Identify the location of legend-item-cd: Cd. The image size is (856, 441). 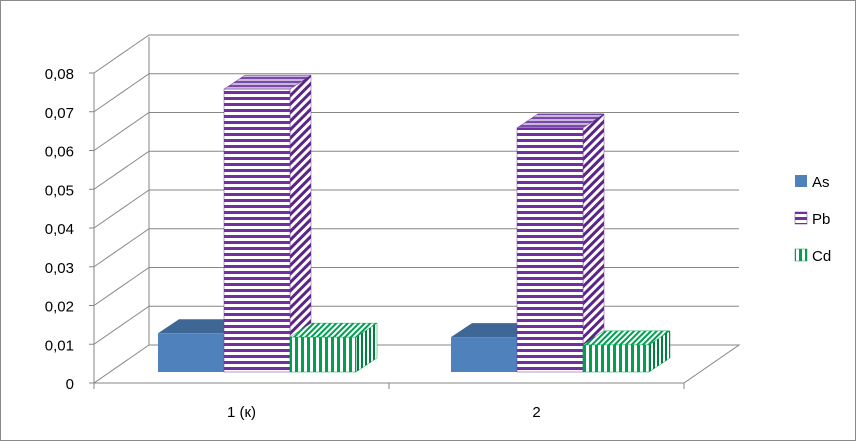
(812, 256).